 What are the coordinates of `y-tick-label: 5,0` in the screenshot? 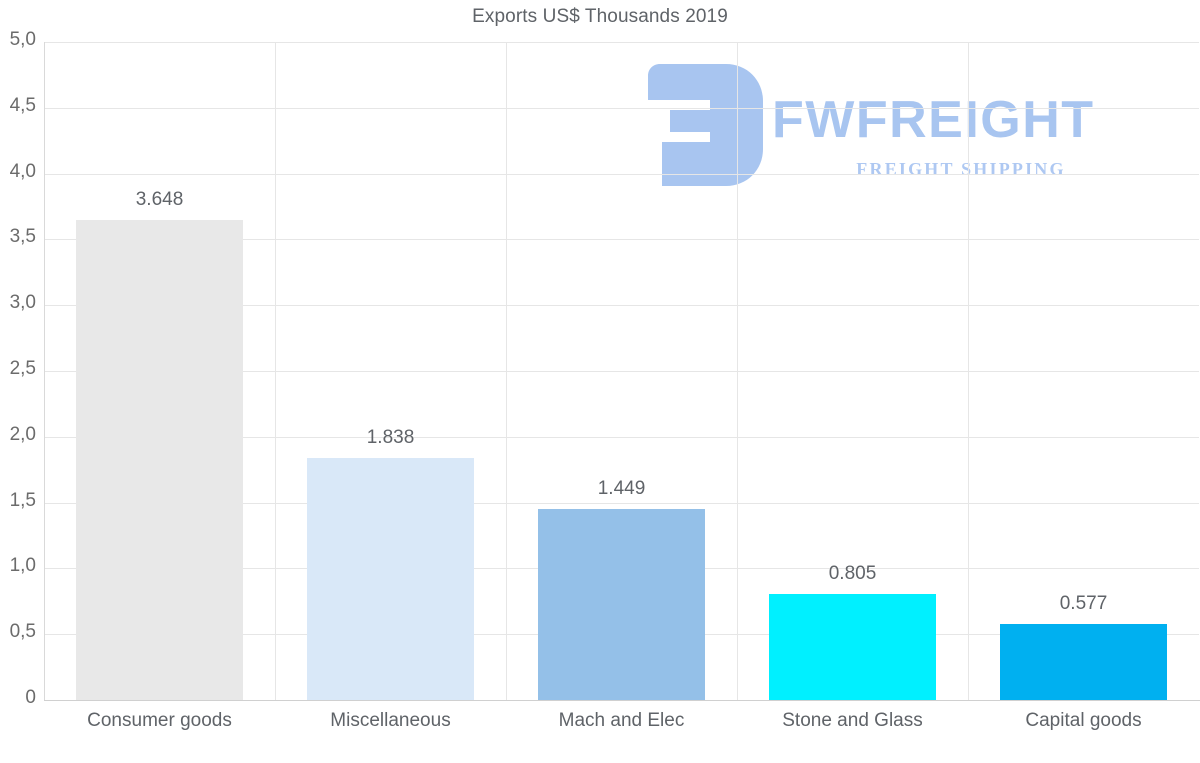 It's located at (22, 39).